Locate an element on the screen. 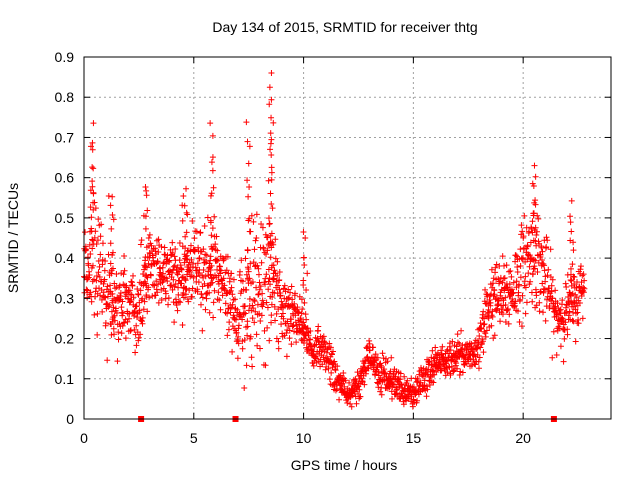  y-axis-label: SRMTID / TECUs is located at coordinates (13, 238).